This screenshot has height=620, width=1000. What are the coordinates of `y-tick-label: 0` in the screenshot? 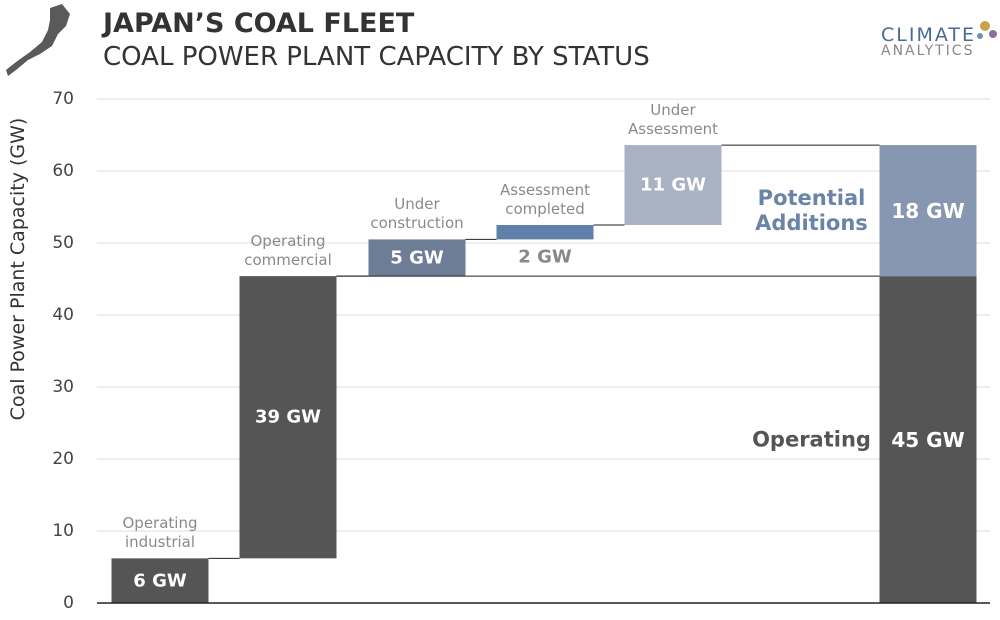 It's located at (68, 603).